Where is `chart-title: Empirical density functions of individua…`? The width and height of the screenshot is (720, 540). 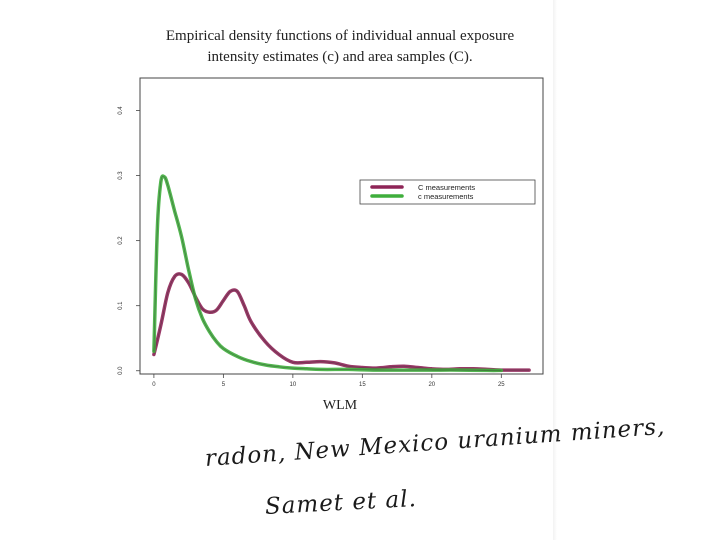
chart-title: Empirical density functions of individua… is located at coordinates (340, 47).